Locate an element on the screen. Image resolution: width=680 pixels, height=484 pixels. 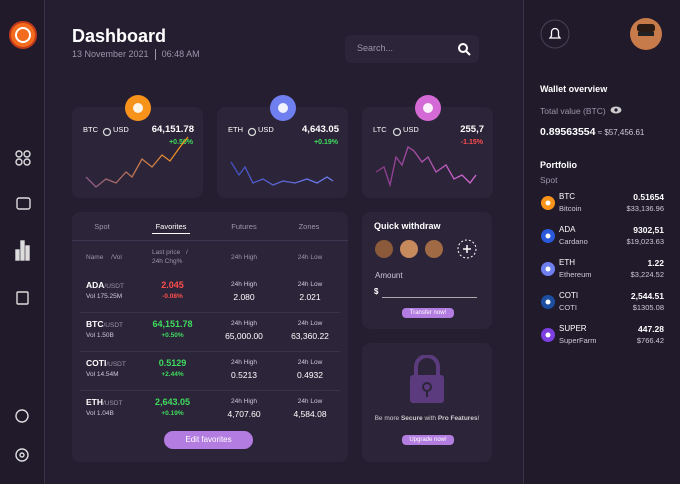
currency: $ is located at coordinates (376, 291).